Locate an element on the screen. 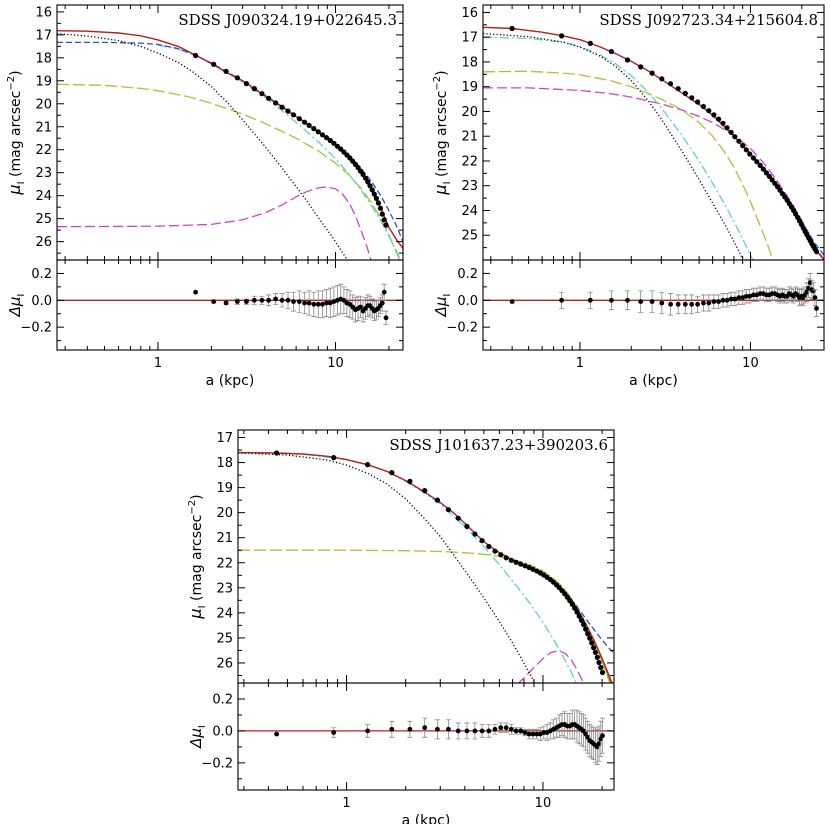 The width and height of the screenshot is (830, 824). p2-resid-label-symbol: Δμ is located at coordinates (441, 307).